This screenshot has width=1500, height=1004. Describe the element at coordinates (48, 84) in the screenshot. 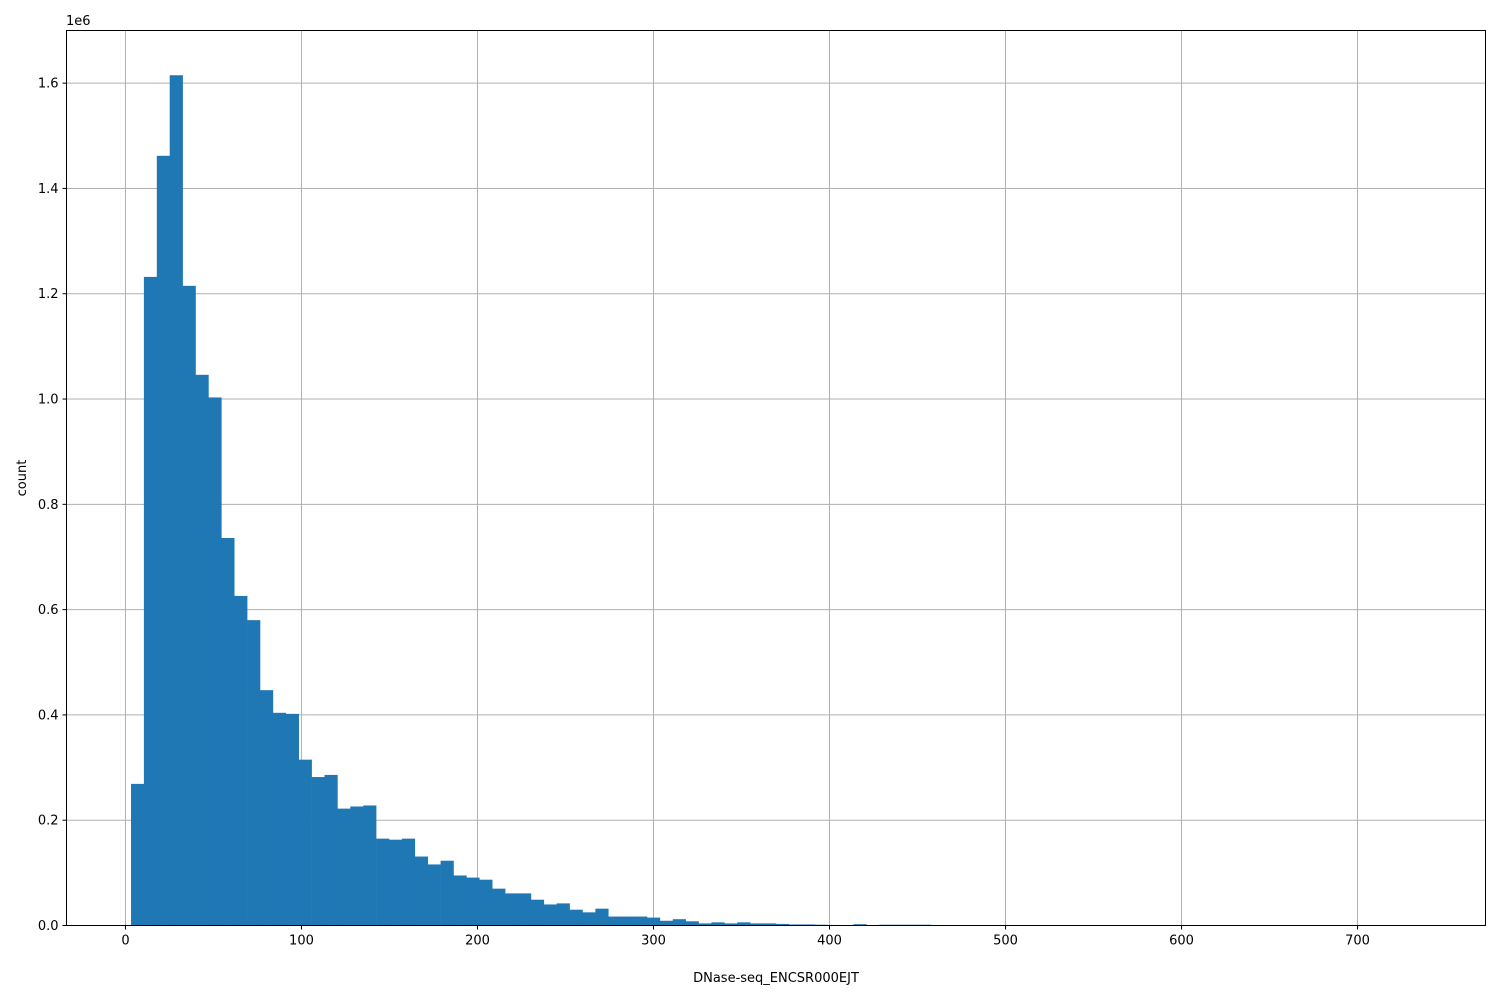

I see `y-tick-label: 1.6` at that location.